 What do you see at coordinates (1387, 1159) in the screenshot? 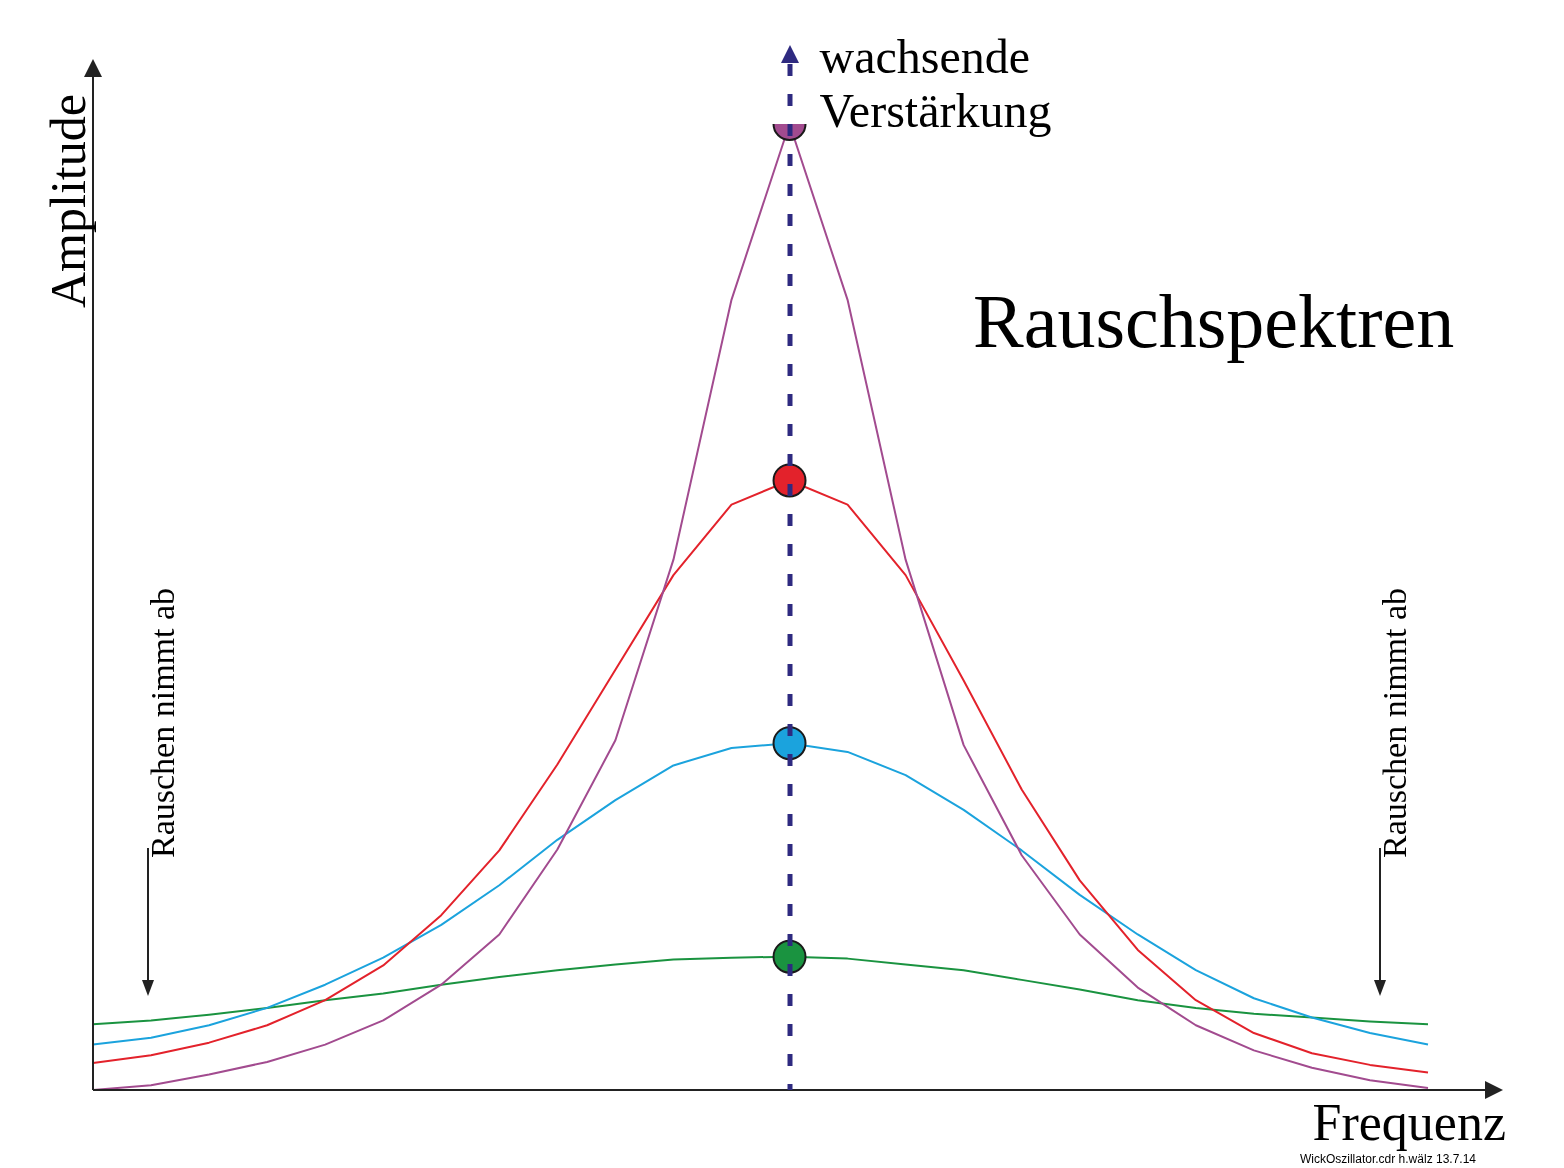
I see `text: WickOszillator.cdr h.wälz 13.7.14` at bounding box center [1387, 1159].